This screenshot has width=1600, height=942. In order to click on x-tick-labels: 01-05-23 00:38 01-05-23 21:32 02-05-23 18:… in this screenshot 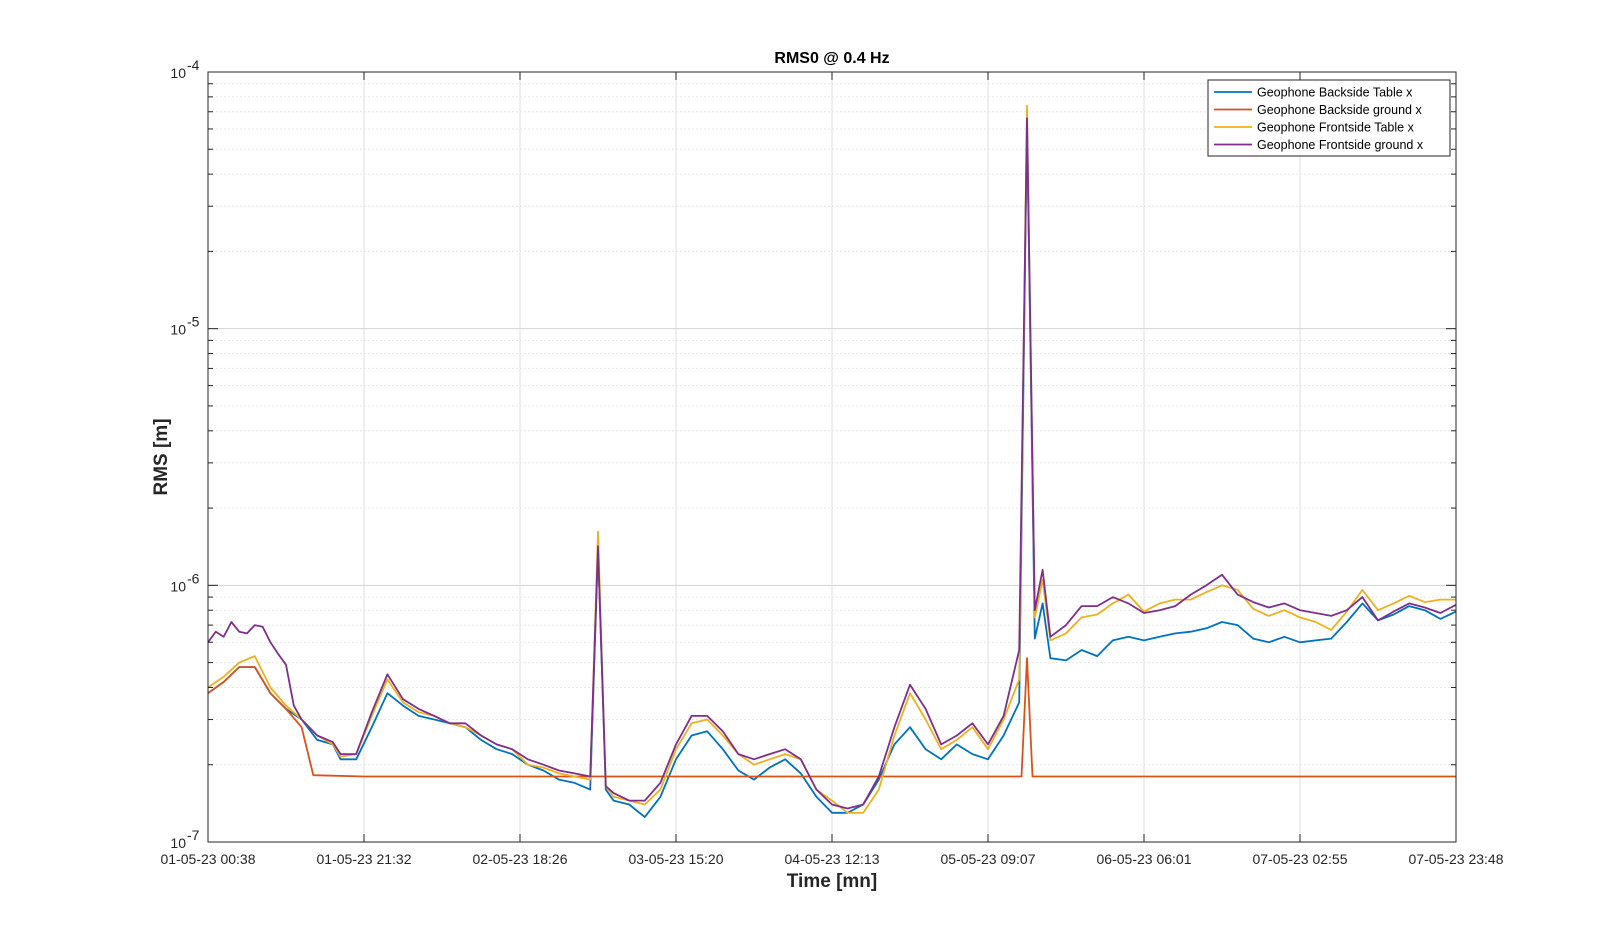, I will do `click(832, 859)`.